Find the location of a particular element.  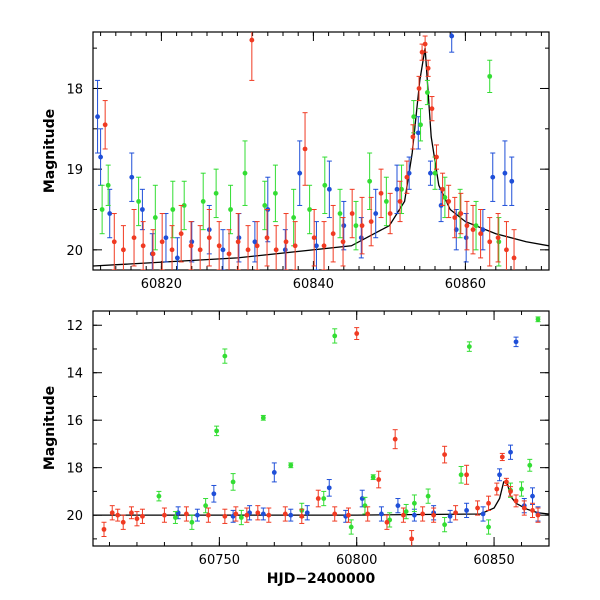

bottom-y-tick-label: 18 is located at coordinates (74, 469).